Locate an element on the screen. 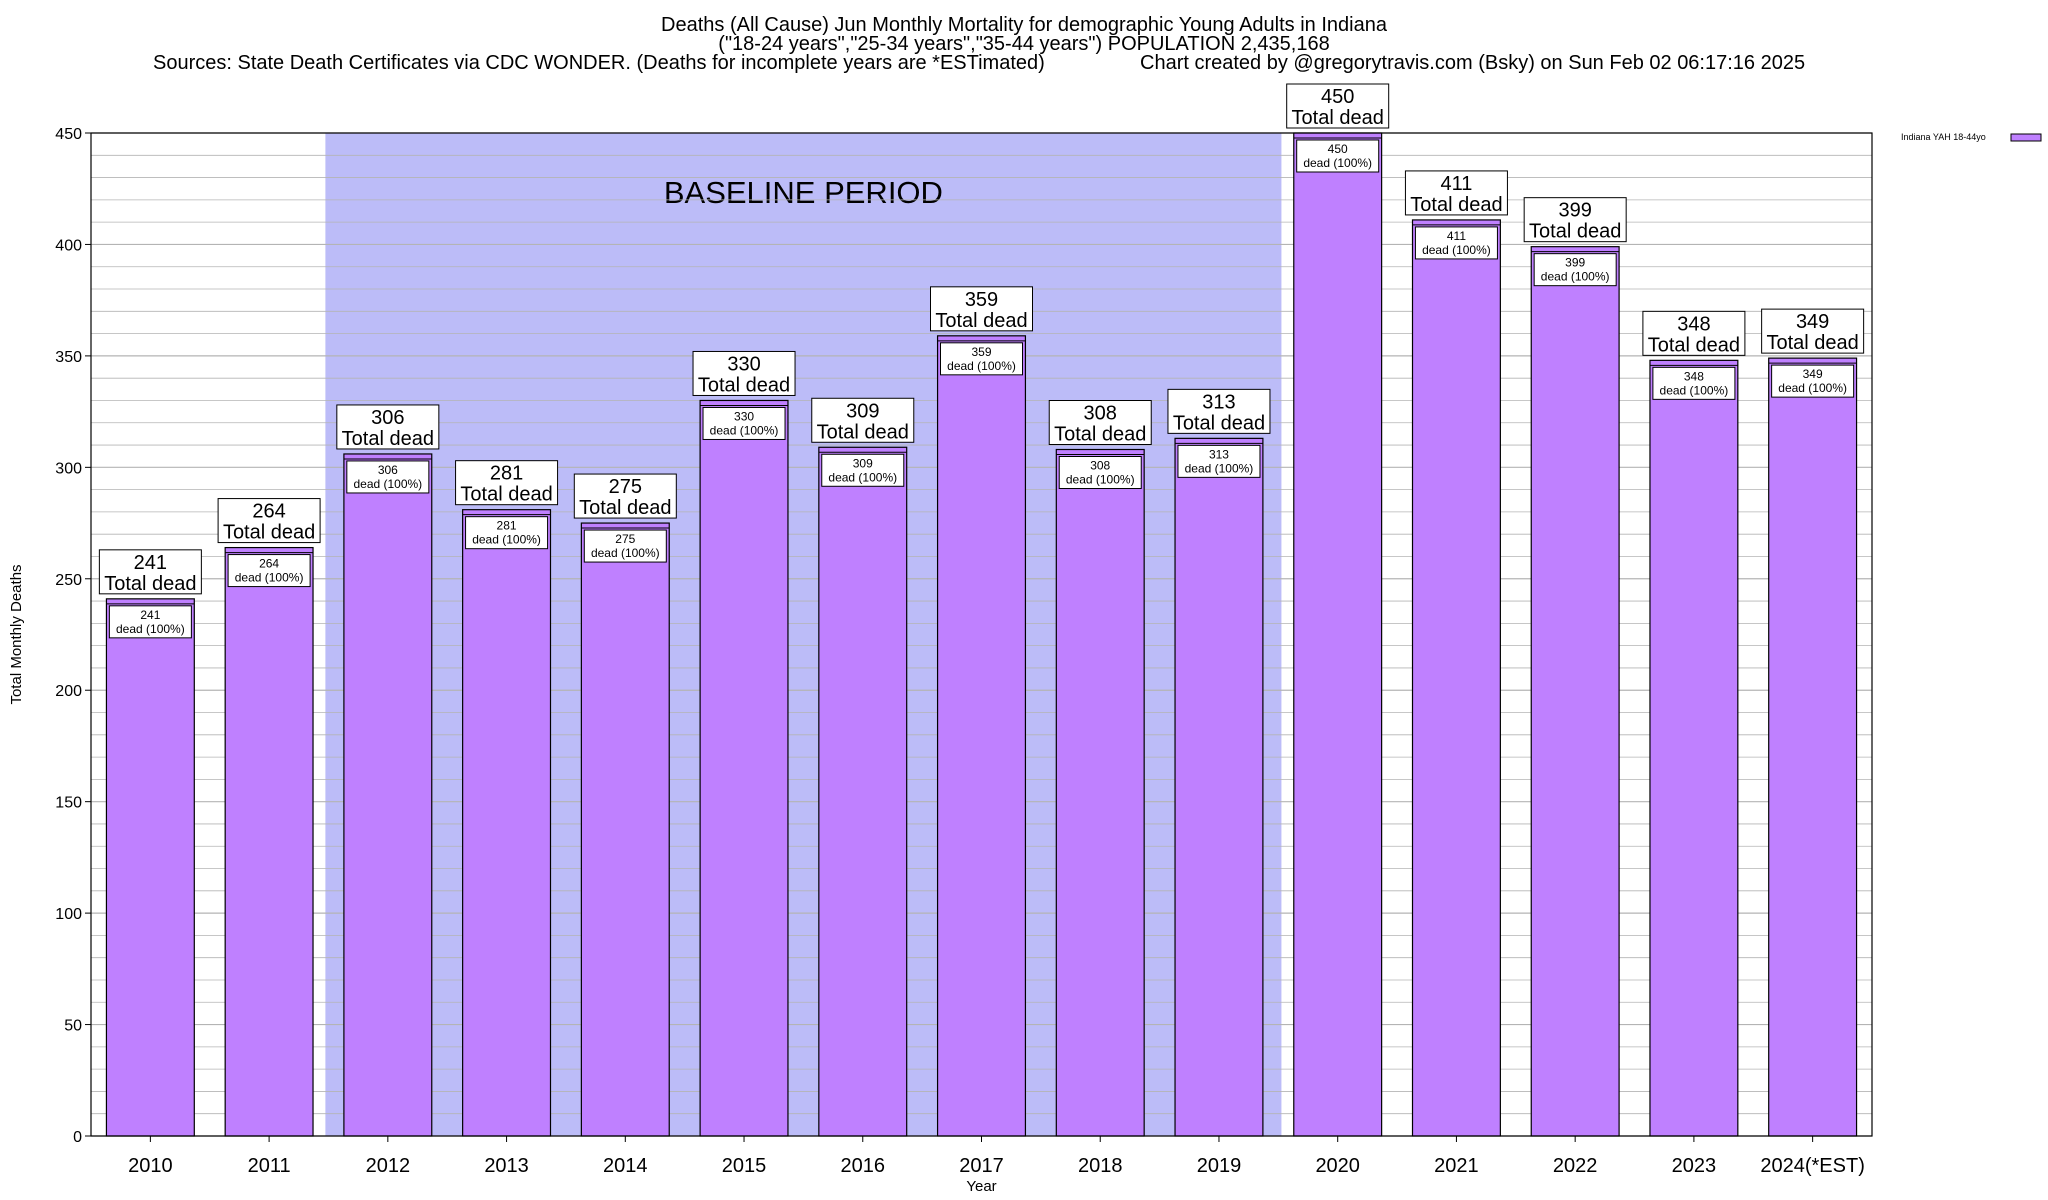 The width and height of the screenshot is (2048, 1200). y-tick-label: 50 is located at coordinates (73, 1026).